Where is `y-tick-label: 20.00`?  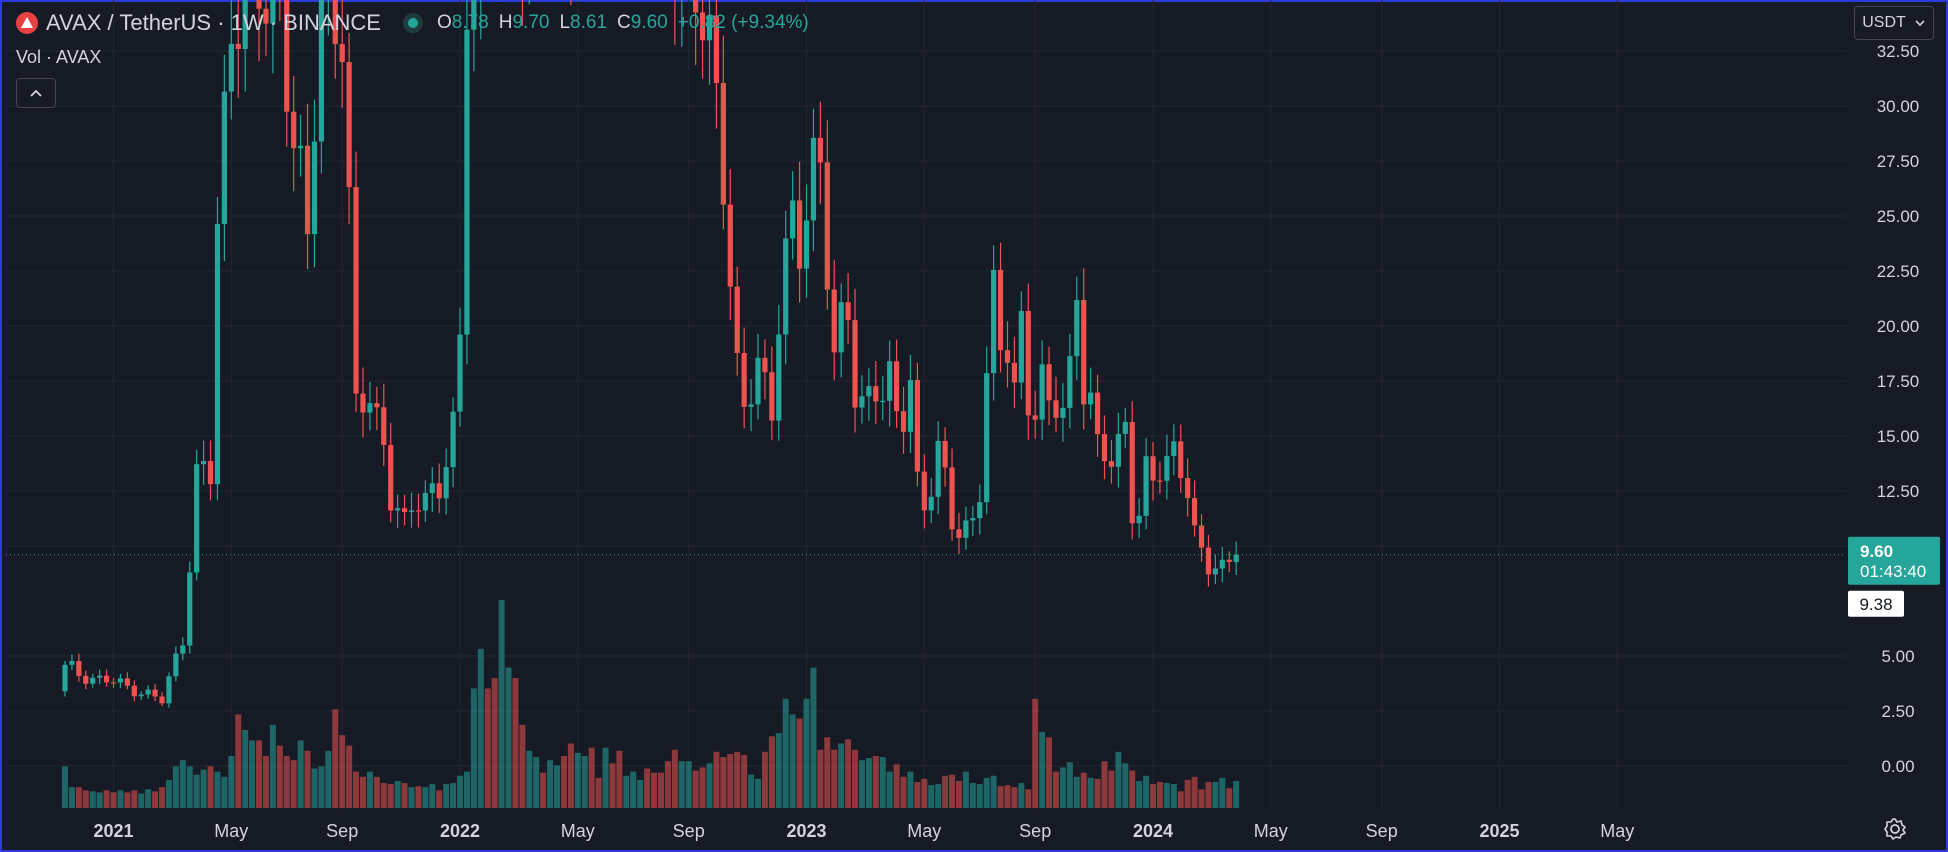
y-tick-label: 20.00 is located at coordinates (1898, 326).